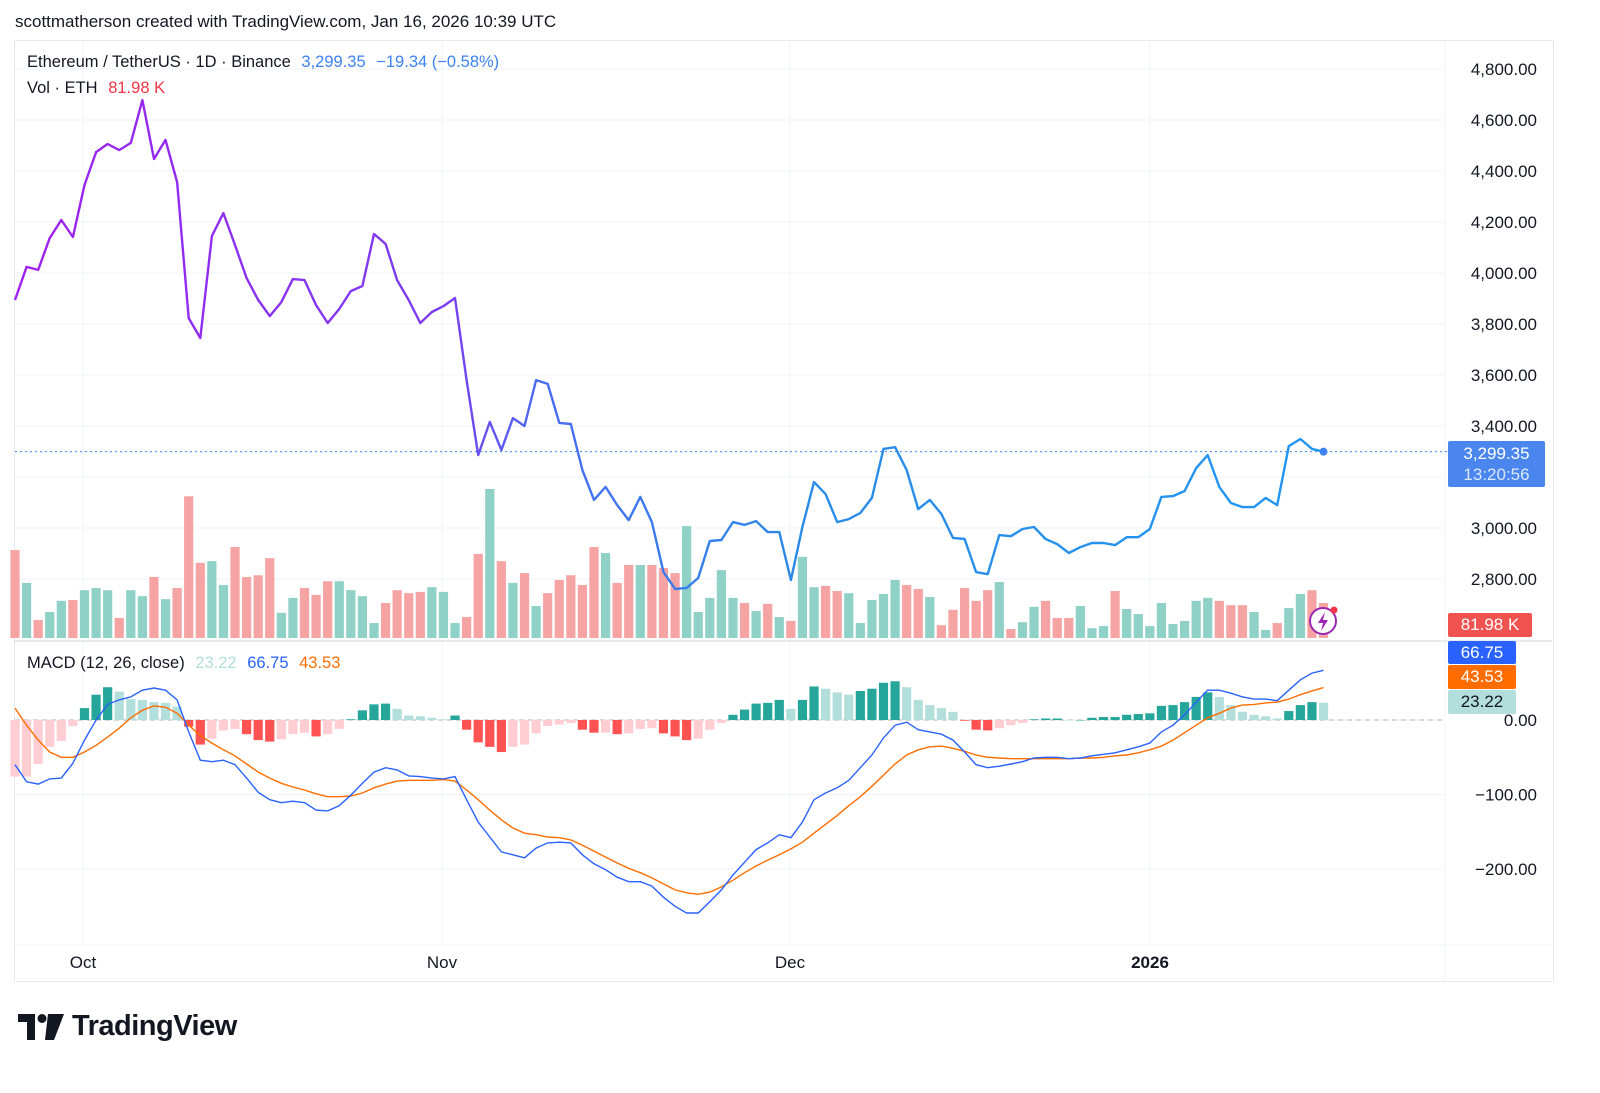 Image resolution: width=1600 pixels, height=1093 pixels. Describe the element at coordinates (1506, 795) in the screenshot. I see `macd-axis-label: −100.00` at that location.